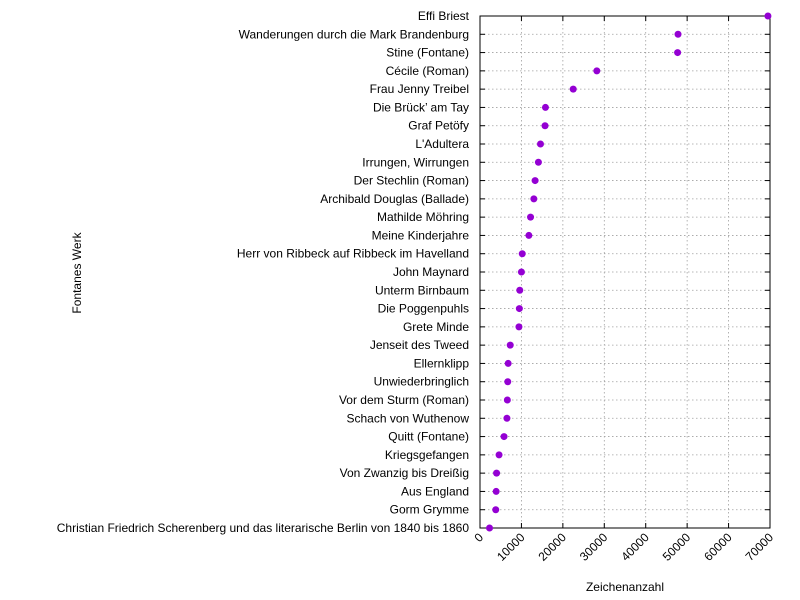 This screenshot has width=800, height=600. I want to click on x-tick-label: 40000, so click(635, 547).